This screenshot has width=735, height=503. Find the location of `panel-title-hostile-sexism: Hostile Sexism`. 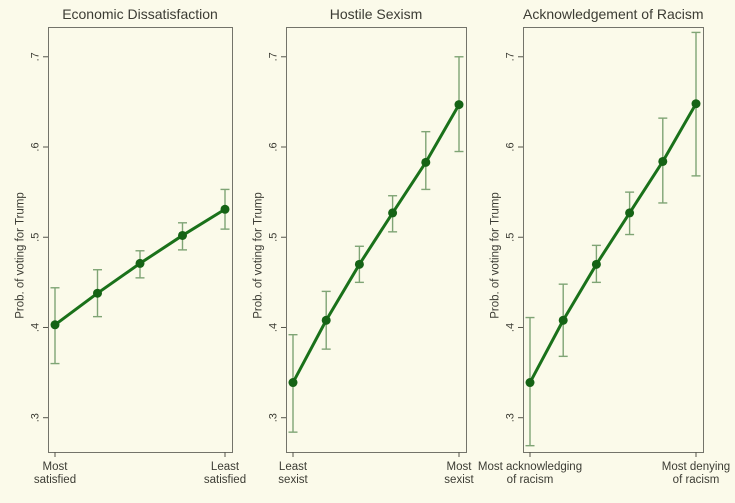

panel-title-hostile-sexism: Hostile Sexism is located at coordinates (376, 14).